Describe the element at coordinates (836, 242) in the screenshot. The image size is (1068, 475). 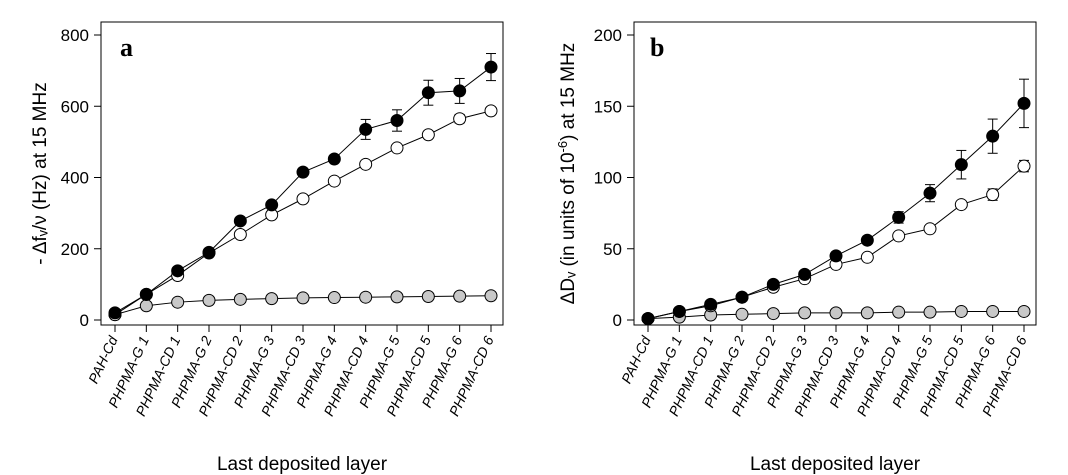
I see `series-2-line` at that location.